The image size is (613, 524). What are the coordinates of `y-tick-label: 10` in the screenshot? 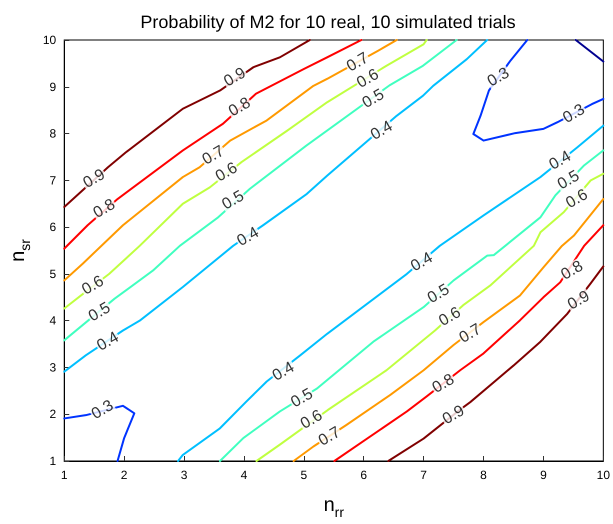 It's located at (49, 40).